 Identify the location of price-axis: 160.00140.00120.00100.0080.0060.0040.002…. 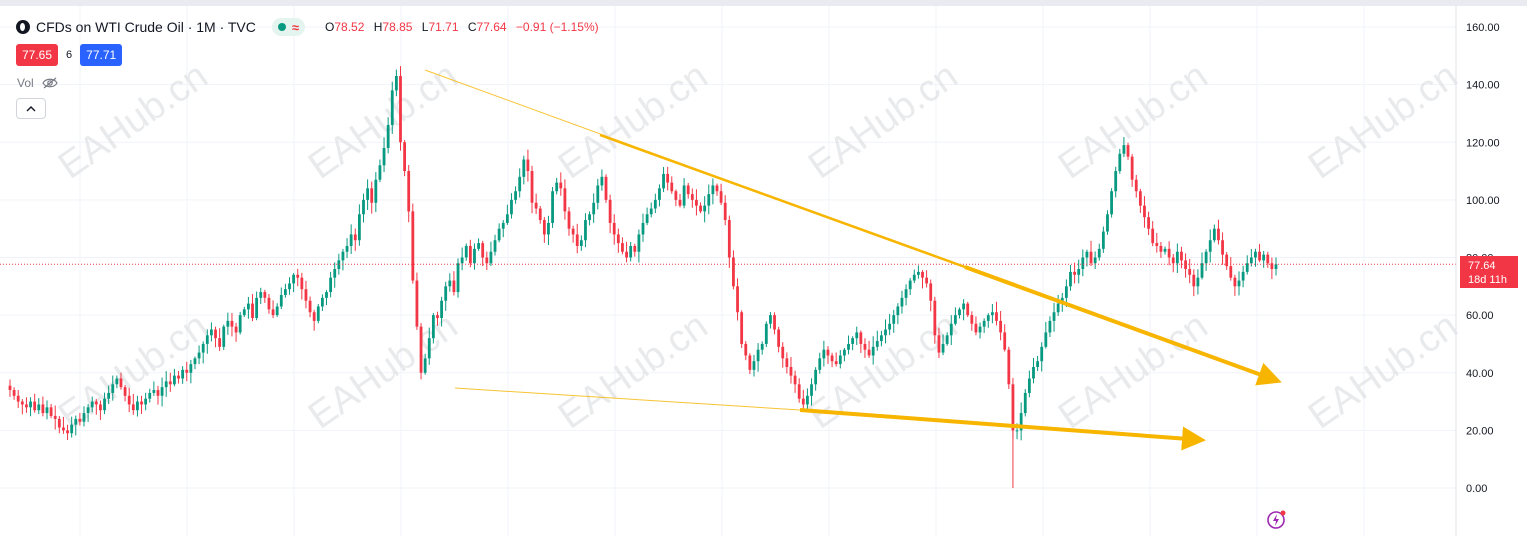
(1477, 271).